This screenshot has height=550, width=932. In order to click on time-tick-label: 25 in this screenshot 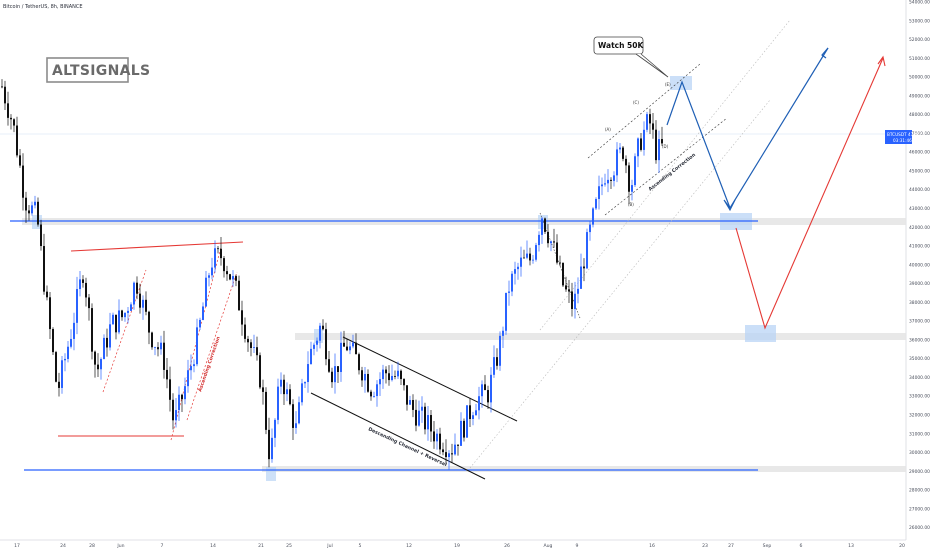, I will do `click(289, 546)`.